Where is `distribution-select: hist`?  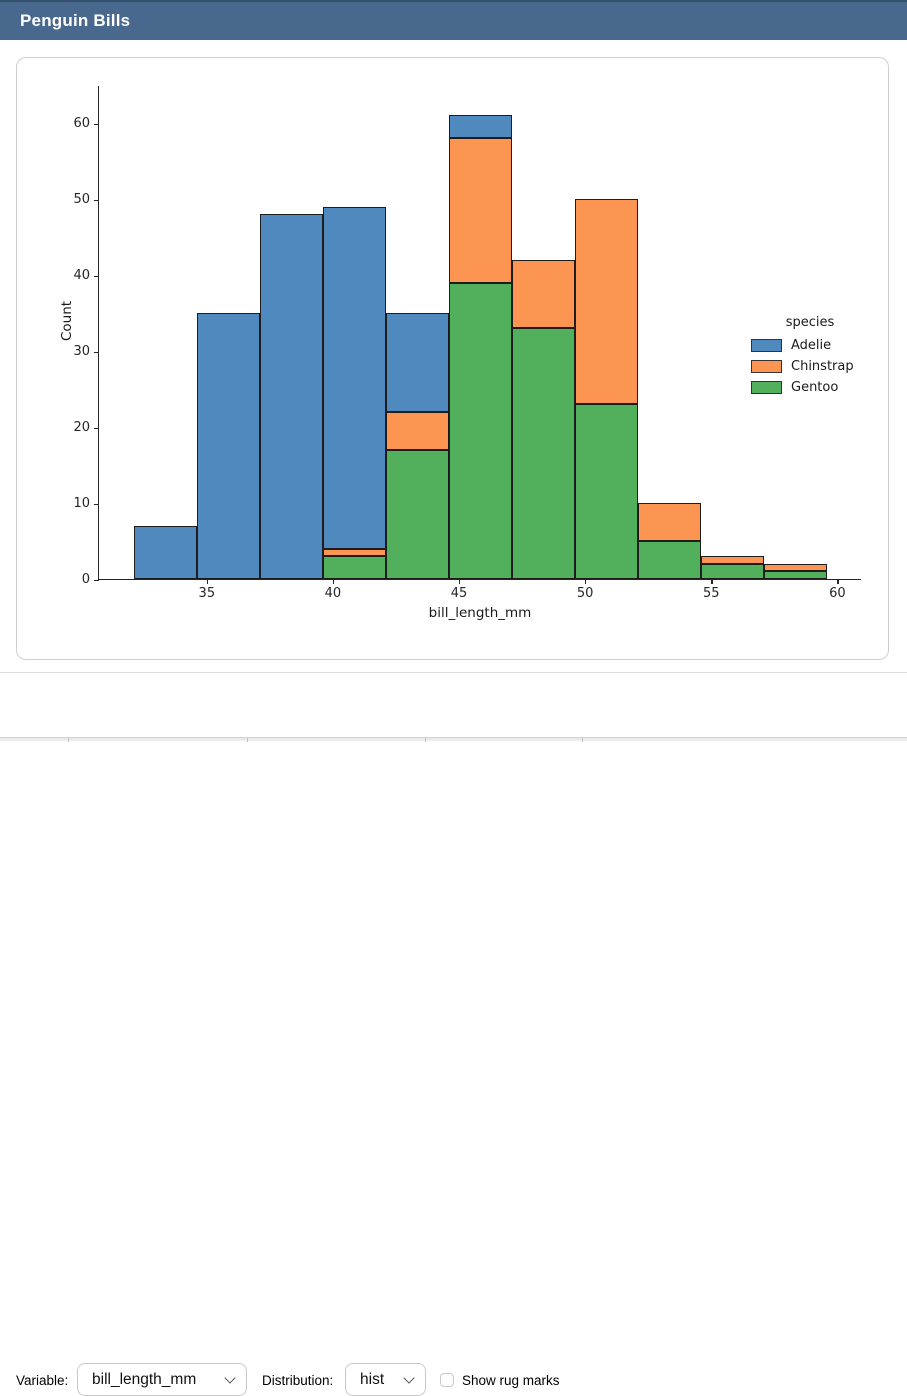 distribution-select: hist is located at coordinates (385, 1379).